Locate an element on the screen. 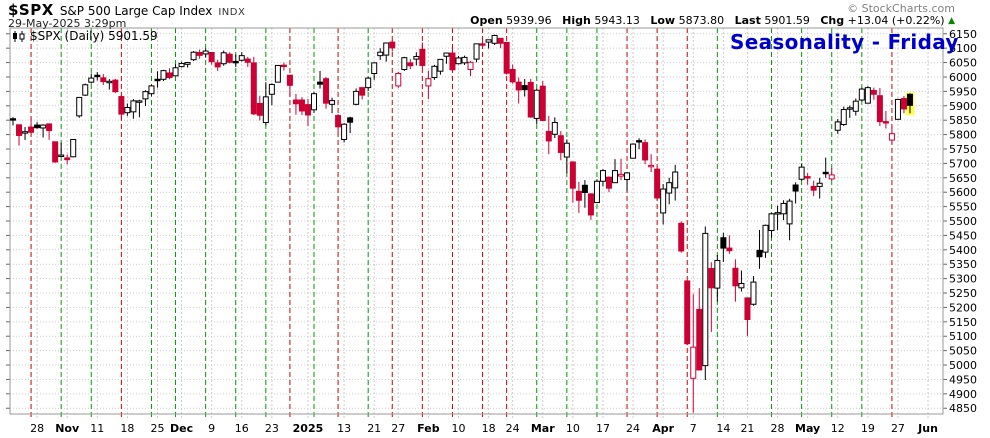  y-axis-label: 6000 is located at coordinates (963, 77).